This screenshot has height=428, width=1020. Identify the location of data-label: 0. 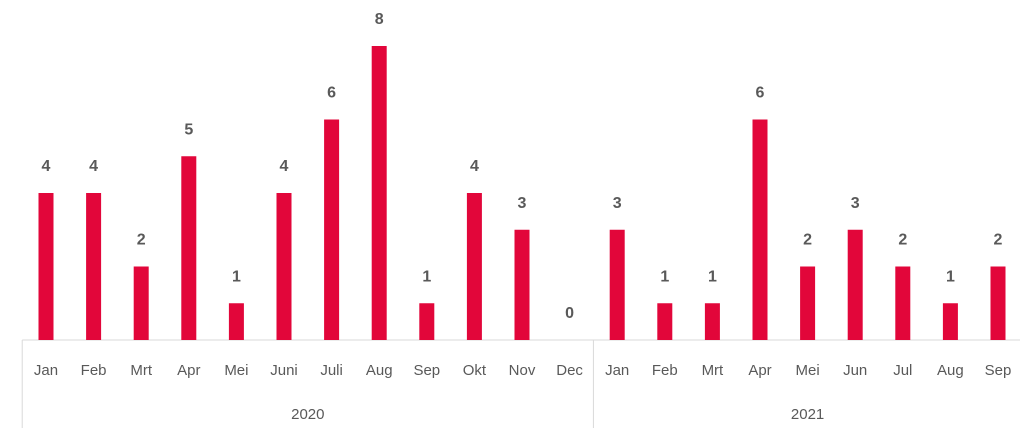
(569, 313).